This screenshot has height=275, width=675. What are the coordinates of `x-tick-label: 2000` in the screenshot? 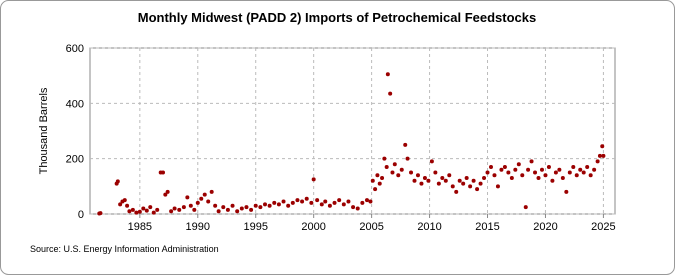 It's located at (313, 227).